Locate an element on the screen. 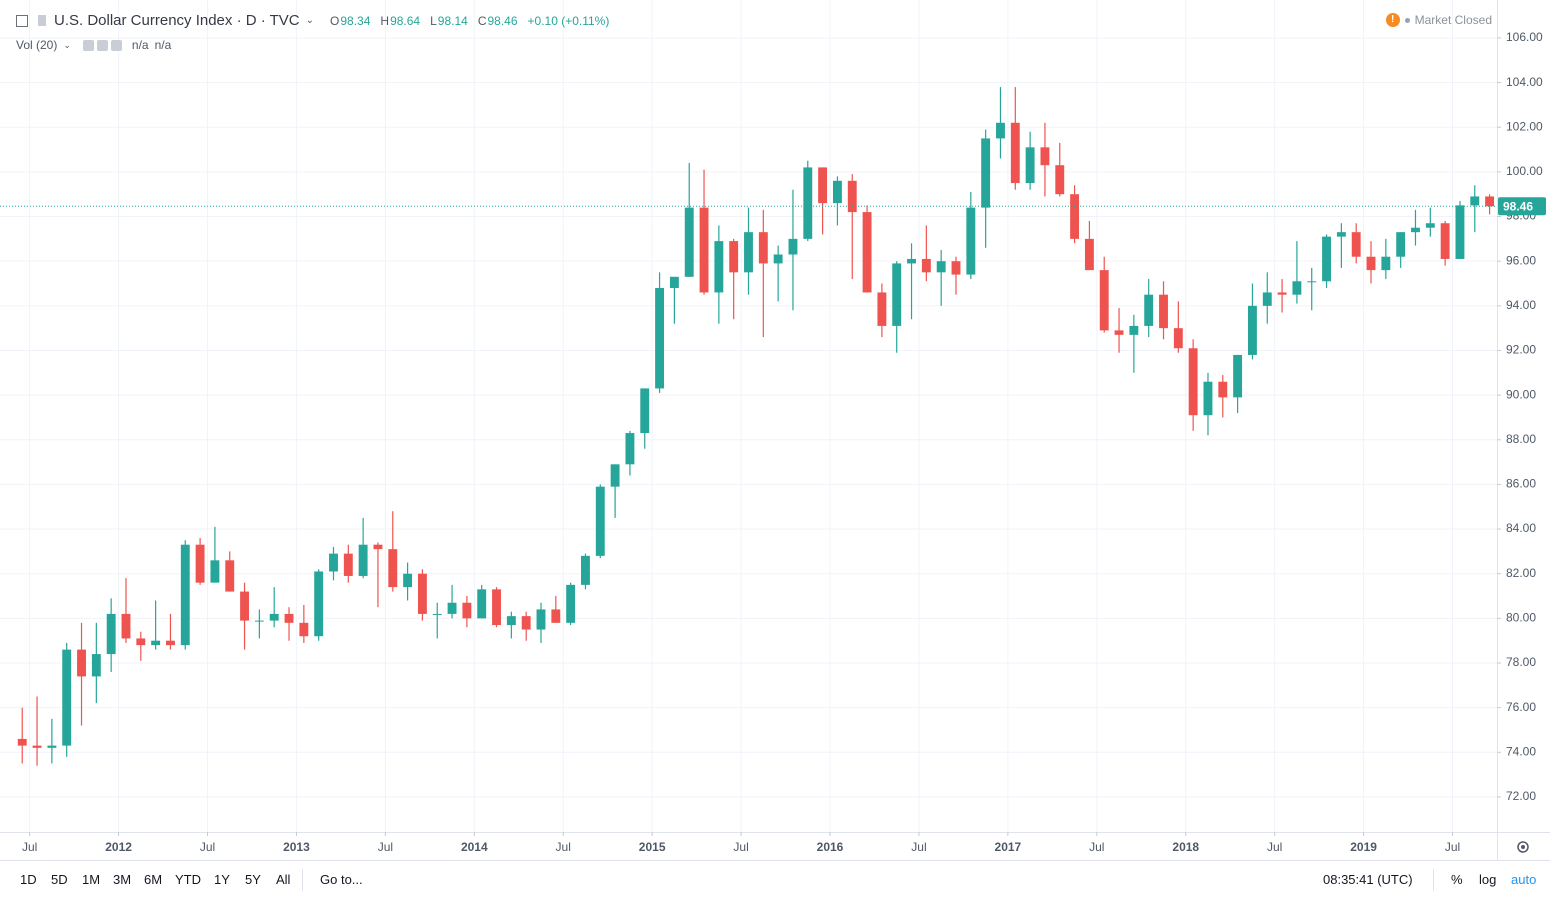 This screenshot has height=900, width=1550. high-key: H is located at coordinates (385, 20).